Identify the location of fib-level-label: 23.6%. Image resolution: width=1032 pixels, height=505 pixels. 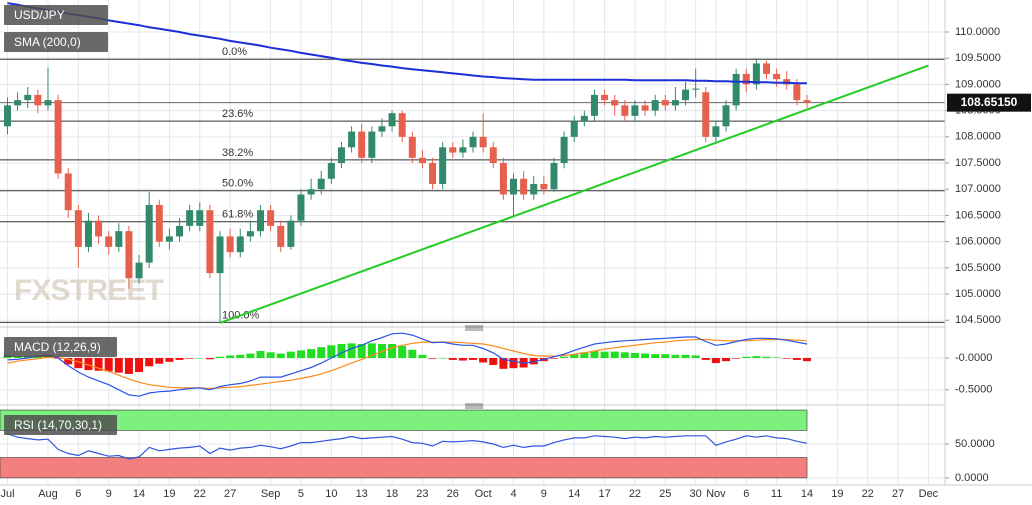
(237, 114).